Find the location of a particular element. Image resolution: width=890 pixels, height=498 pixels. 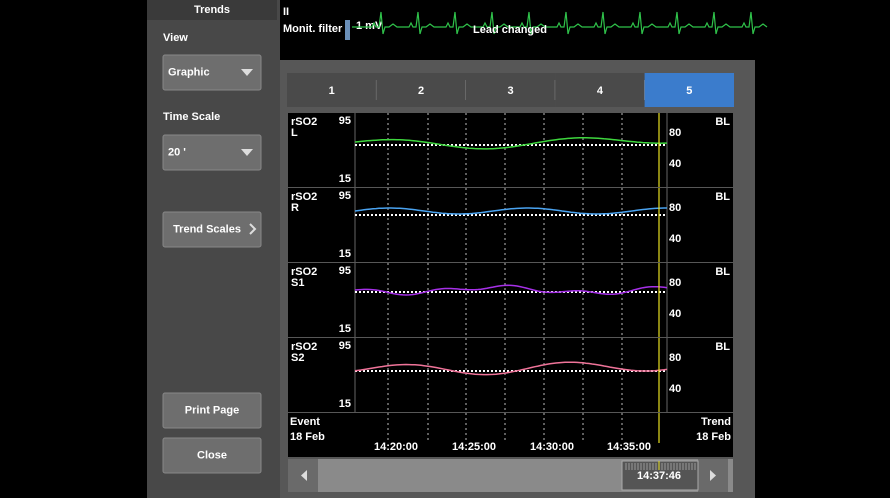

button-label: Close is located at coordinates (212, 455).